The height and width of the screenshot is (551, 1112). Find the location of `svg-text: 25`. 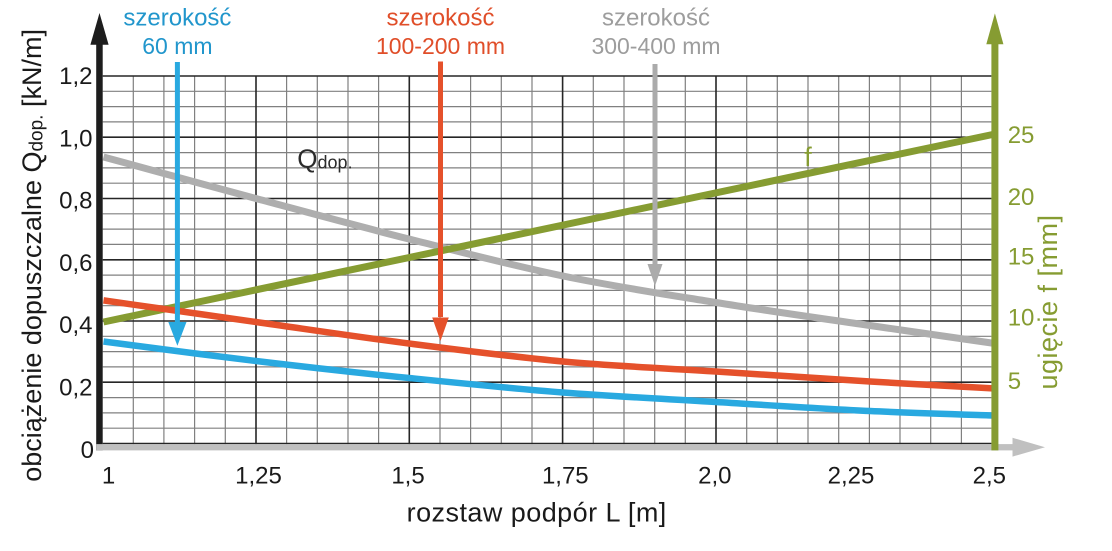

svg-text: 25 is located at coordinates (1021, 135).